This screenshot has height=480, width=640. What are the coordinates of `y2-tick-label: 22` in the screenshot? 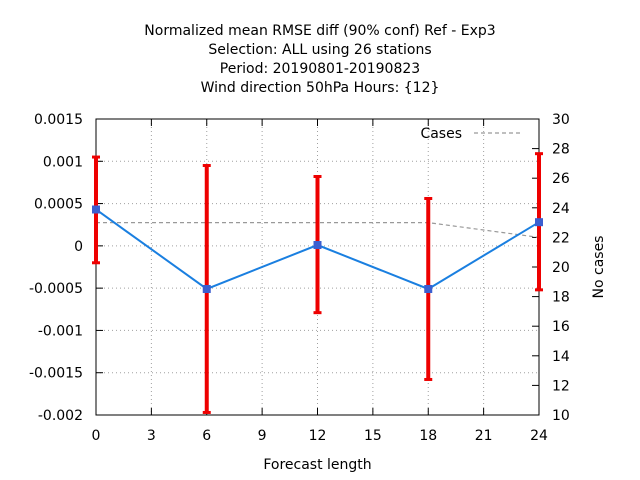 It's located at (561, 238).